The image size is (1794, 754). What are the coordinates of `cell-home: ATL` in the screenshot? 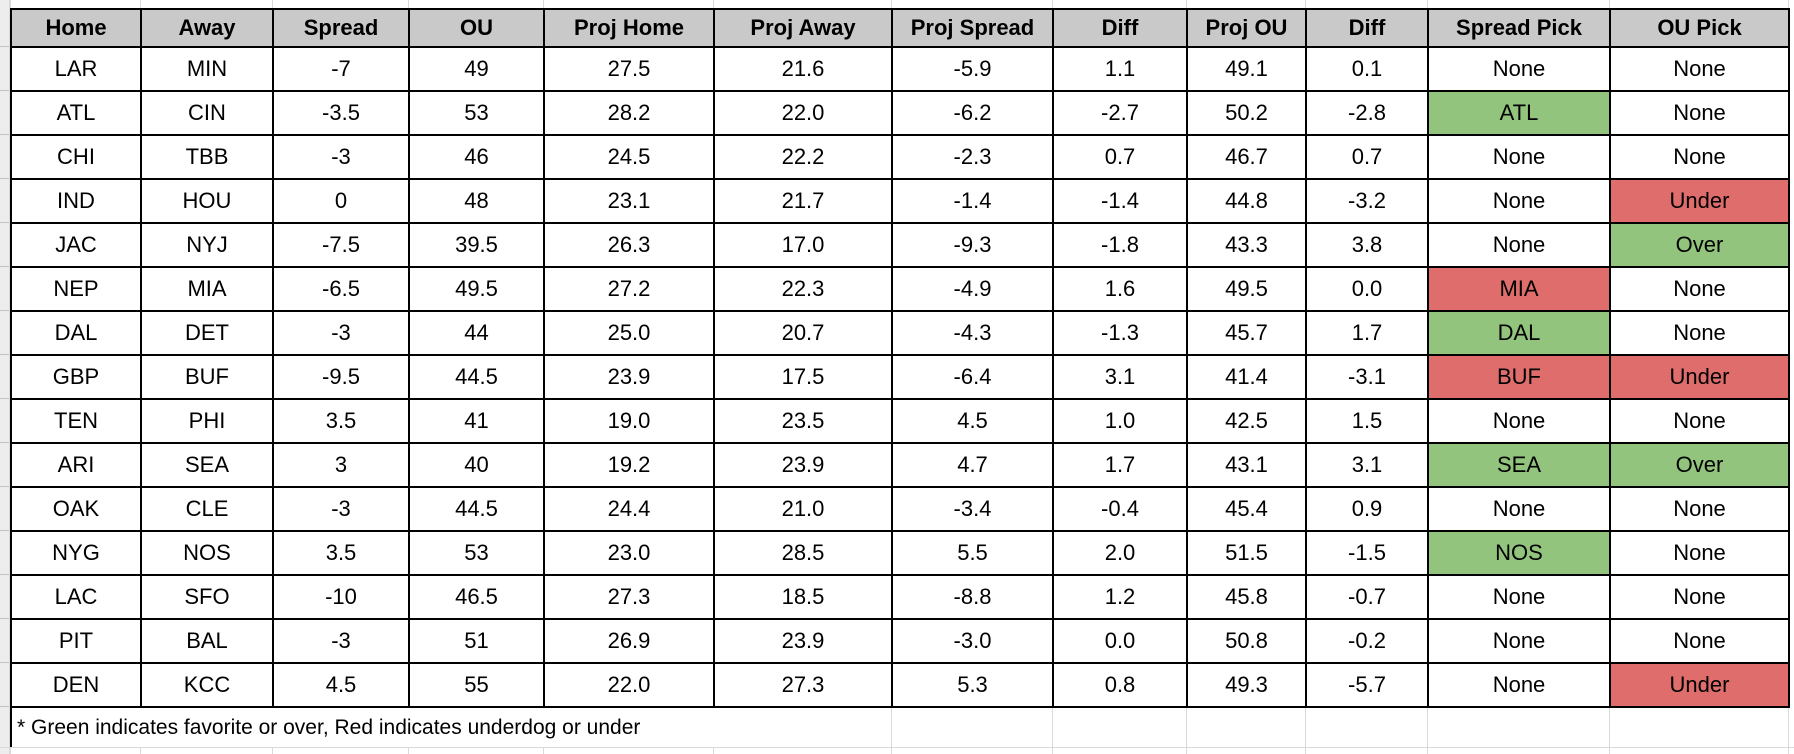 It's located at (76, 113).